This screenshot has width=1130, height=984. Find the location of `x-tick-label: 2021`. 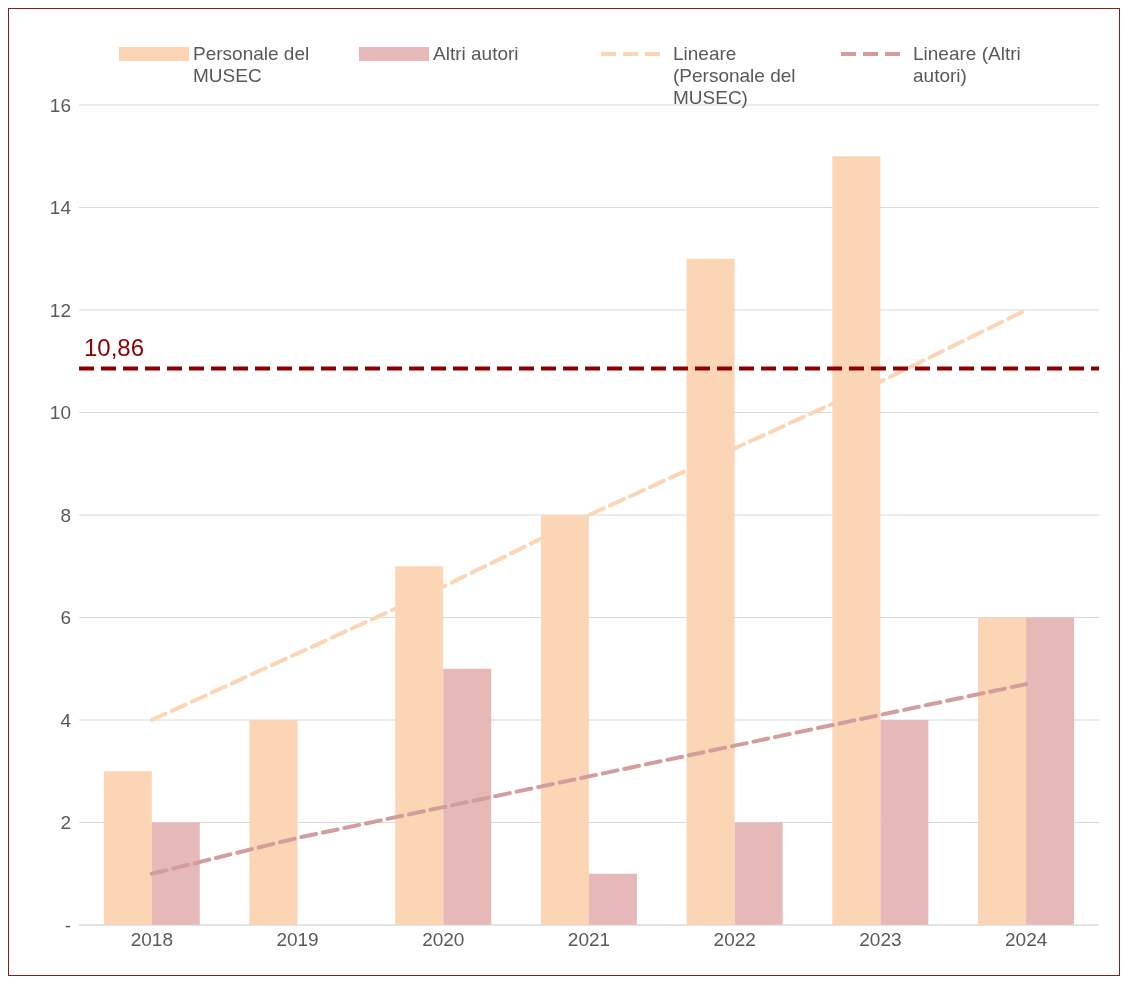

x-tick-label: 2021 is located at coordinates (589, 940).